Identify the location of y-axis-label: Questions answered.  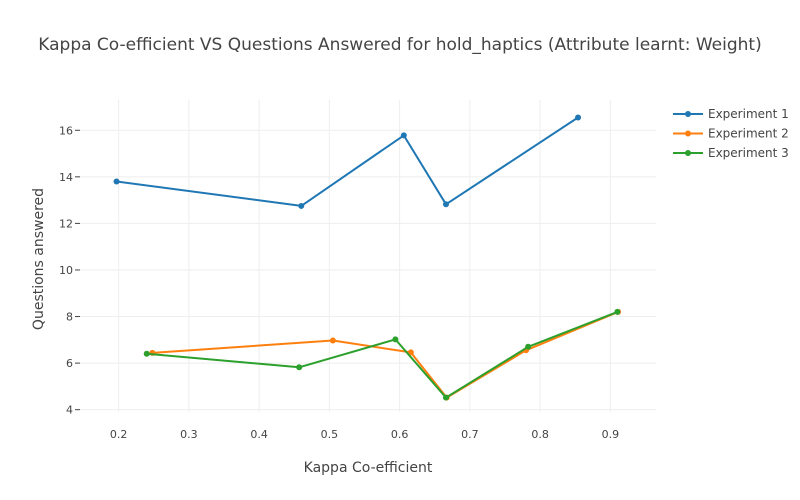
(39, 259).